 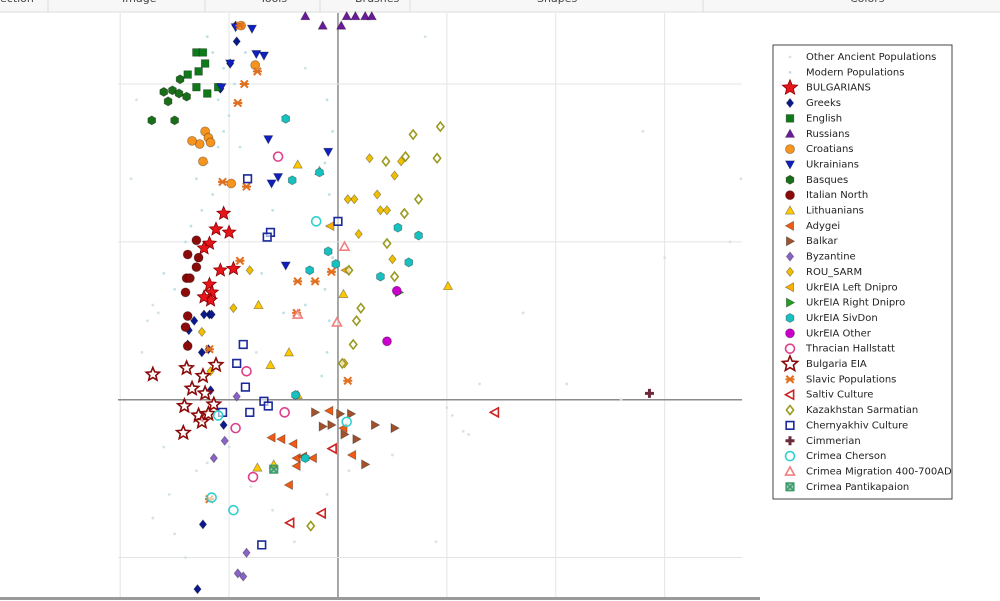 I want to click on legend-label: BULGARIANS, so click(x=838, y=88).